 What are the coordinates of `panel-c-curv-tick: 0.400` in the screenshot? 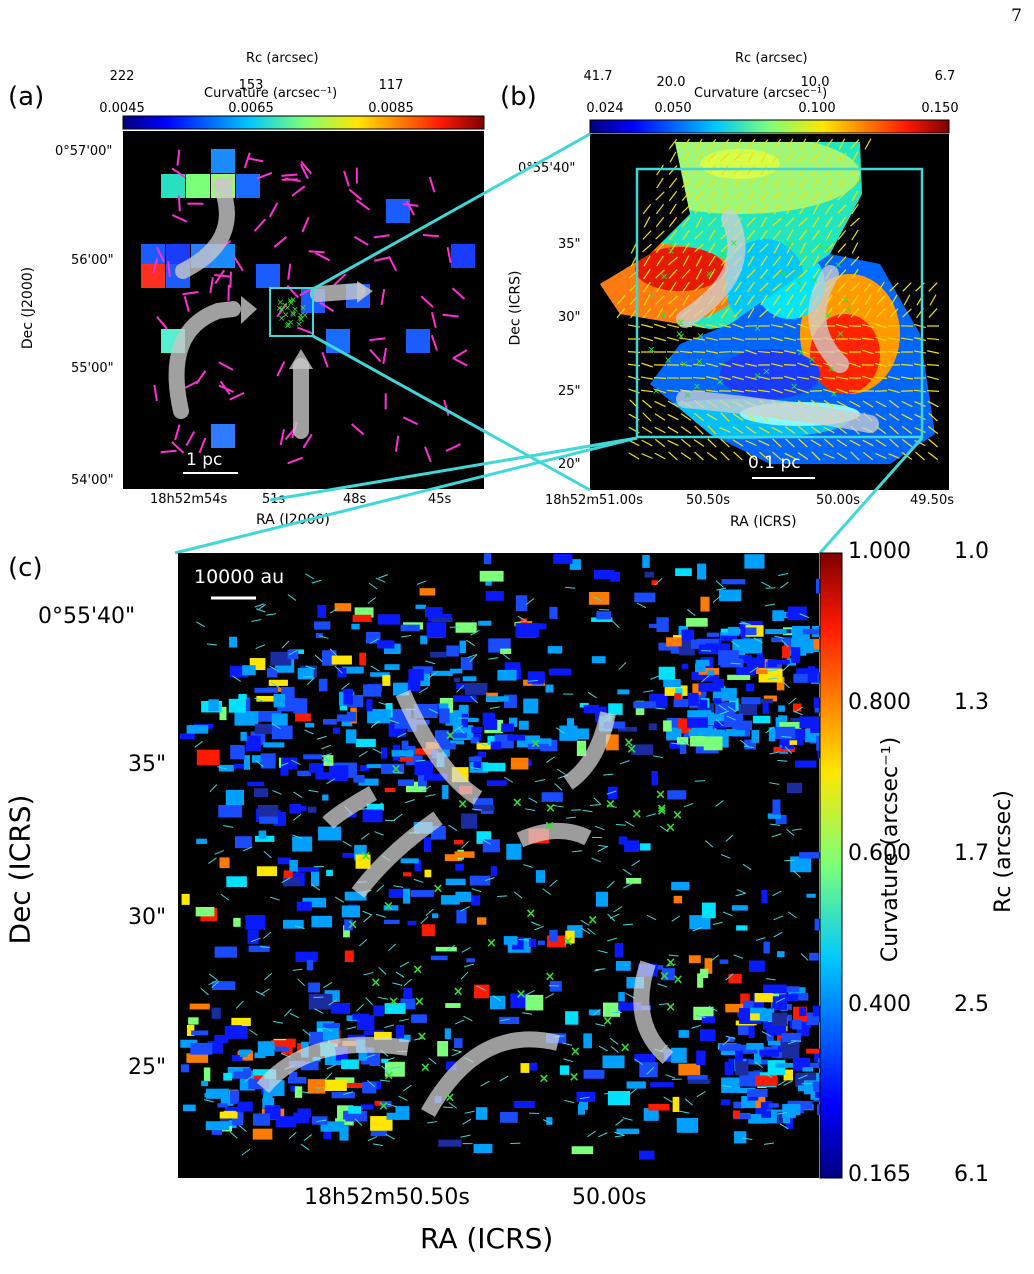 It's located at (879, 1004).